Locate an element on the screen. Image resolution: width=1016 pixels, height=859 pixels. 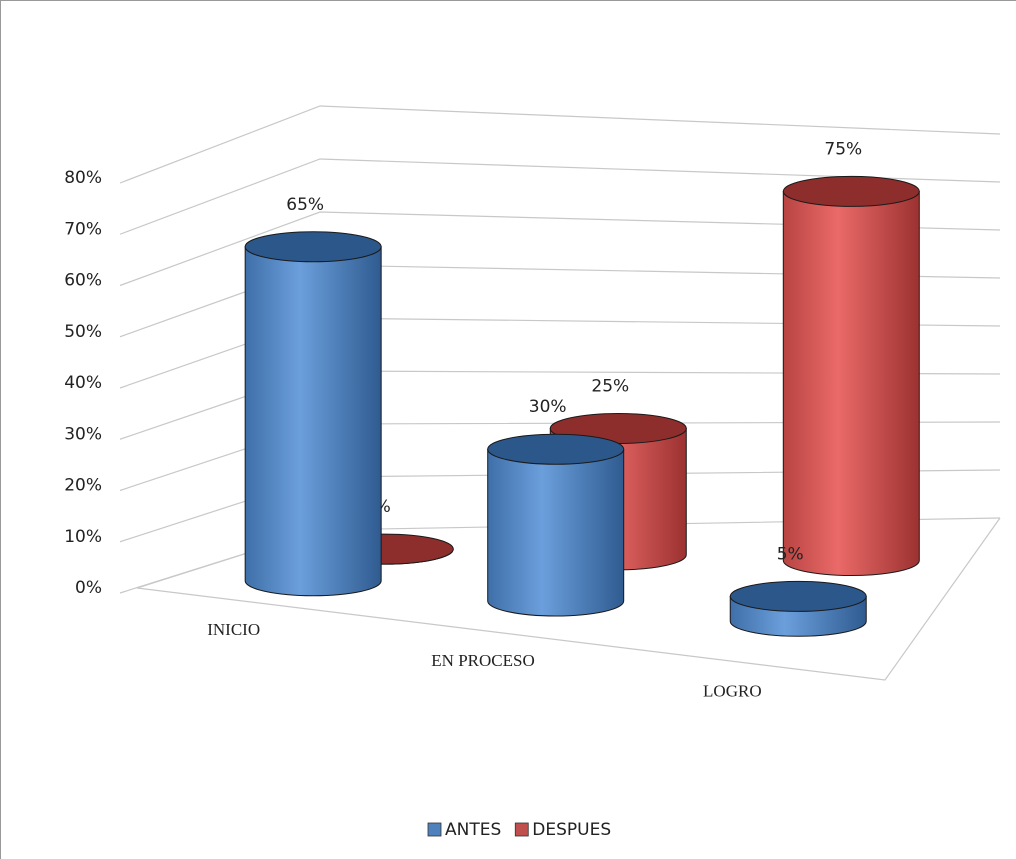
x-tick-label: INICIO is located at coordinates (233, 629).